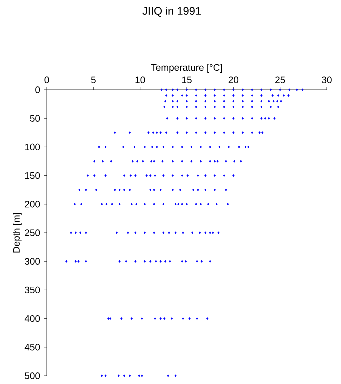  Describe the element at coordinates (32, 318) in the screenshot. I see `y-tick-label: 400` at that location.